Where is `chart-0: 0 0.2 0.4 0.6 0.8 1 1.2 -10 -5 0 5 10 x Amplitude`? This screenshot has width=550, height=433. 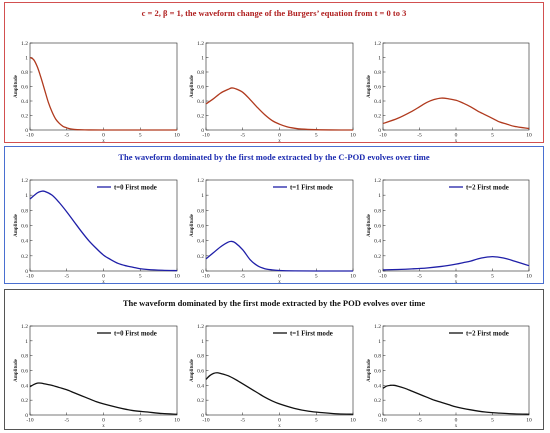
chart-0: 0 0.2 0.4 0.6 0.8 1 1.2 -10 -5 0 5 10 x Amplitude is located at coordinates (97, 92).